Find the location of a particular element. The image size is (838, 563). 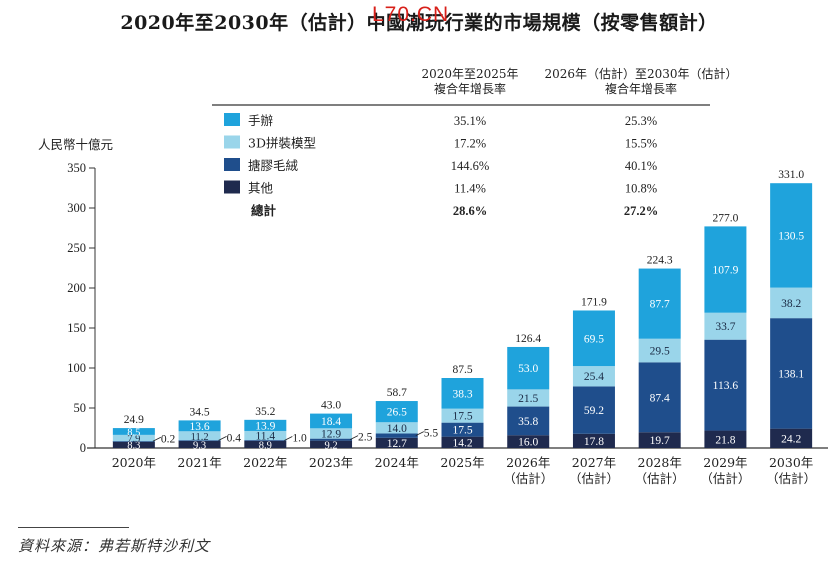

segment-label: 107.9 is located at coordinates (725, 271).